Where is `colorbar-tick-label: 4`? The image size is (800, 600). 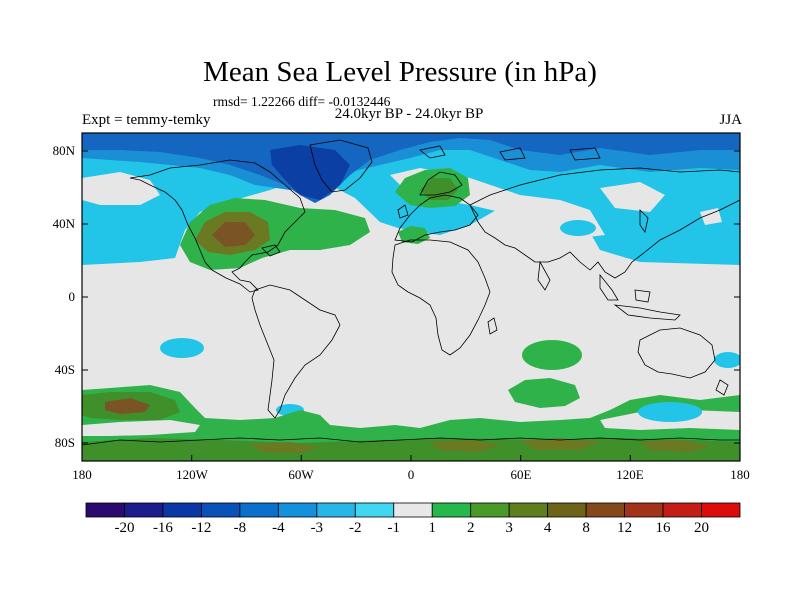
colorbar-tick-label: 4 is located at coordinates (547, 528).